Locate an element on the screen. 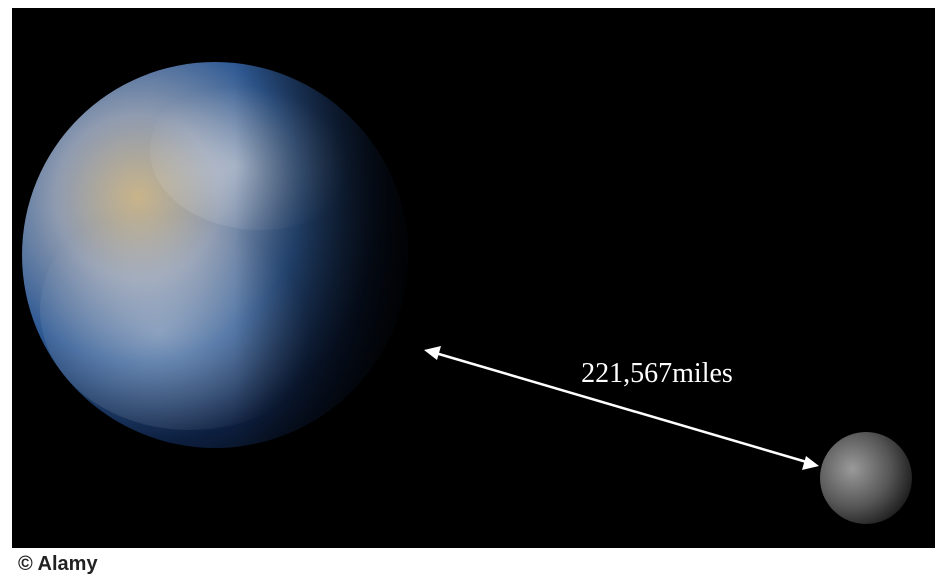 This screenshot has width=945, height=576. moon is located at coordinates (866, 478).